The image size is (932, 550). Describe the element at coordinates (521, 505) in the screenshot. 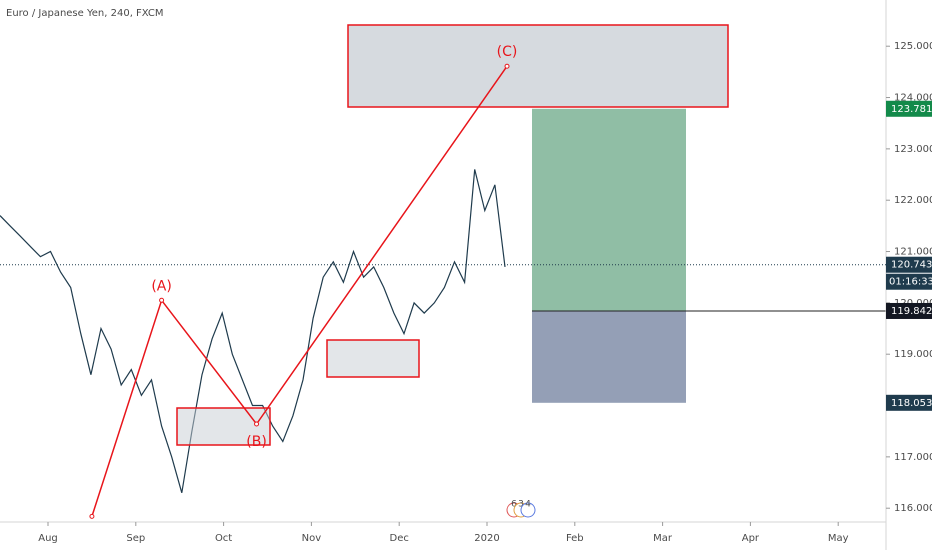

I see `event-label: 3` at that location.